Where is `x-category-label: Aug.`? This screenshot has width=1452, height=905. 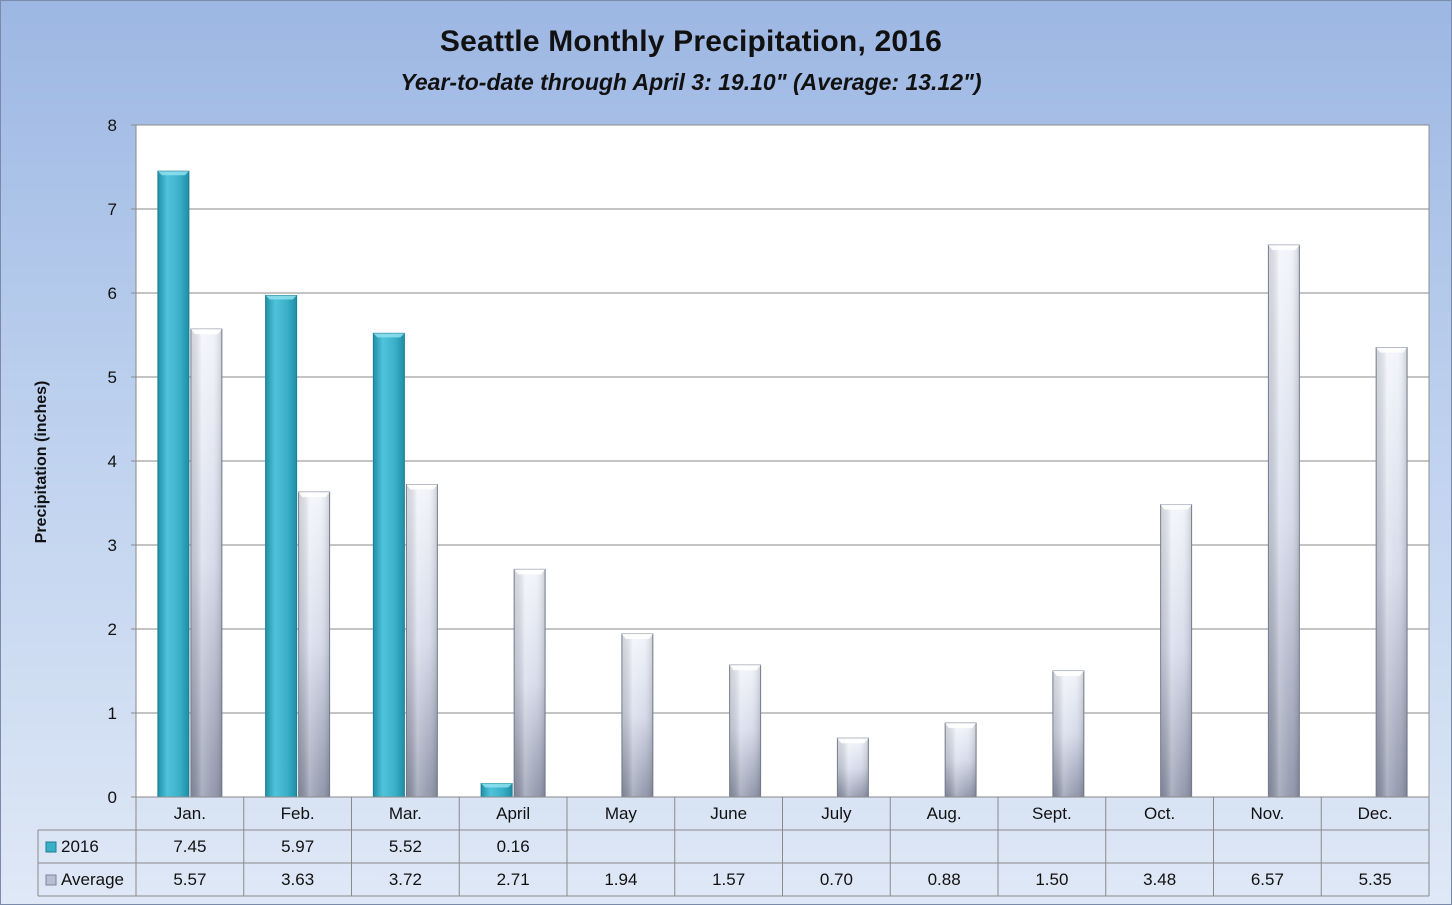 x-category-label: Aug. is located at coordinates (944, 813).